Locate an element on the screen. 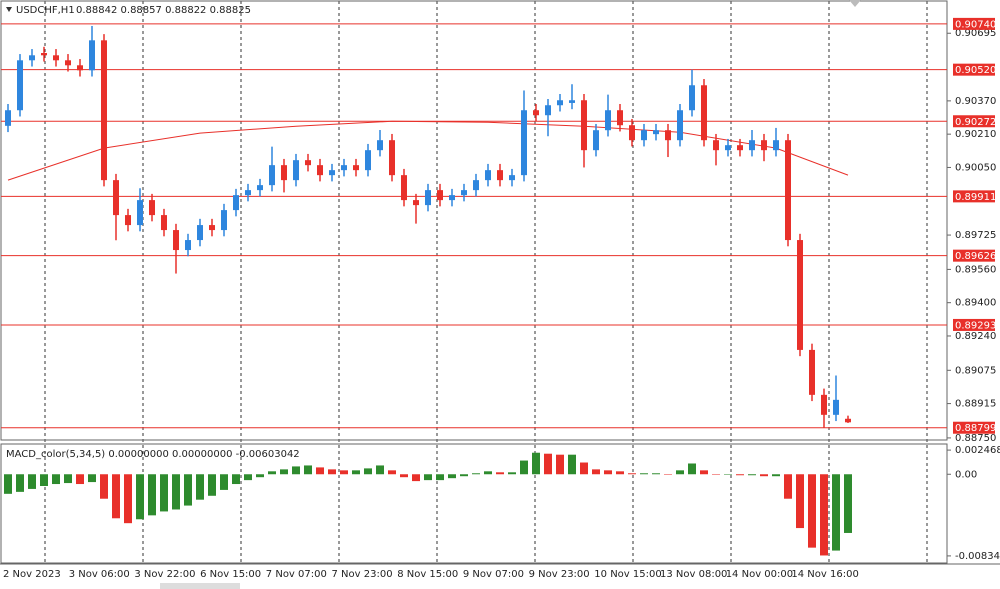  y-tick-label: 0.88750 is located at coordinates (975, 438).